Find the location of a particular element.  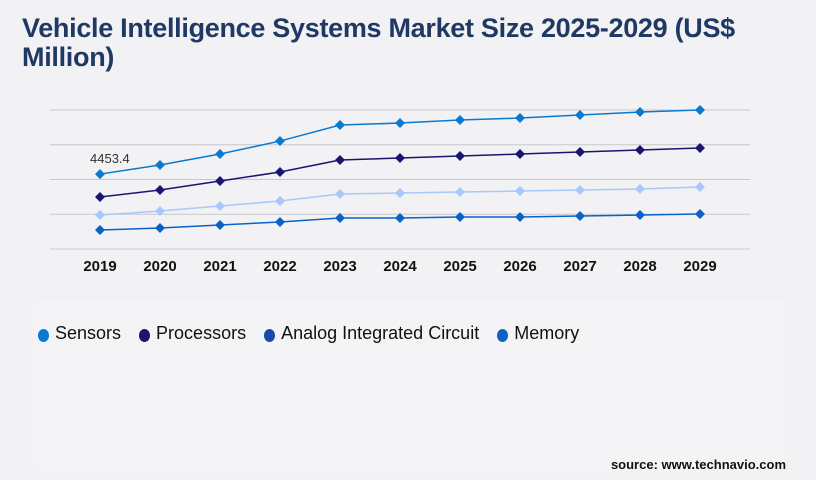

x-tick-label: 2025 is located at coordinates (459, 266).